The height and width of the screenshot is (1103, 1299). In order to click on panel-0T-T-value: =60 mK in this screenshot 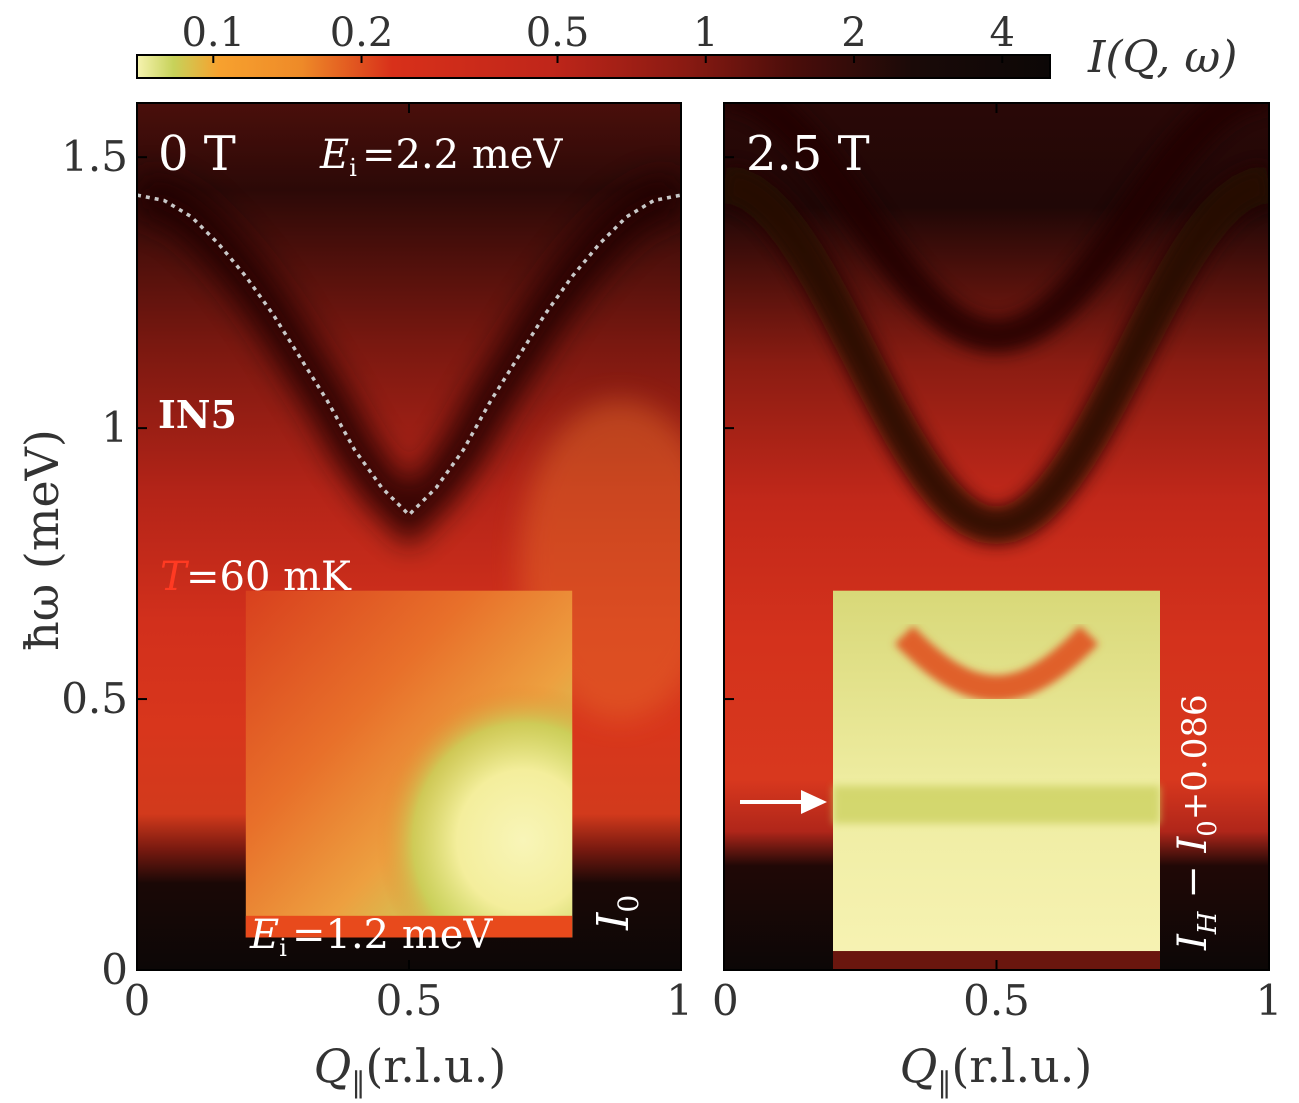, I will do `click(269, 577)`.